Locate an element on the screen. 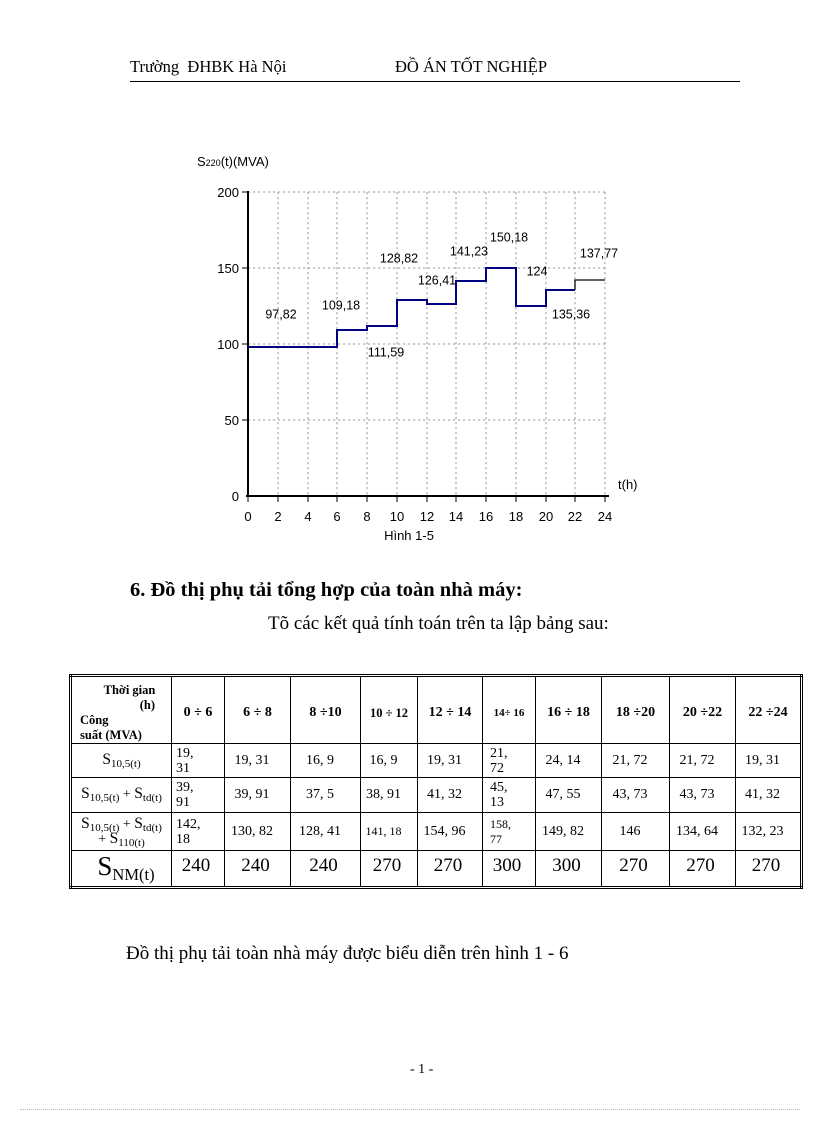 Image resolution: width=816 pixels, height=1123 pixels. svg-text: 111,59 is located at coordinates (386, 353).